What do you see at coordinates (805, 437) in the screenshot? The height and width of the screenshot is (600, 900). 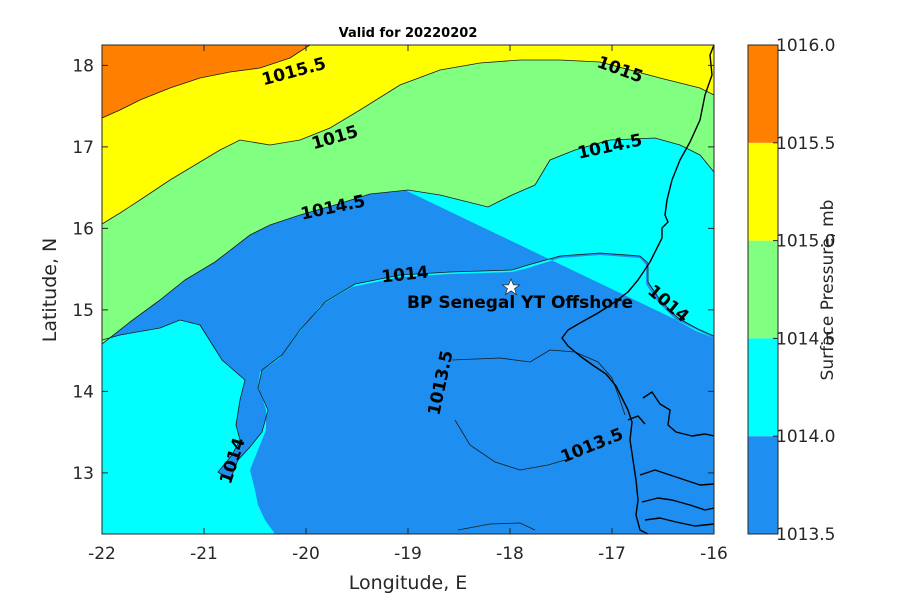 I see `colorbar-tick-label: 1014.0` at bounding box center [805, 437].